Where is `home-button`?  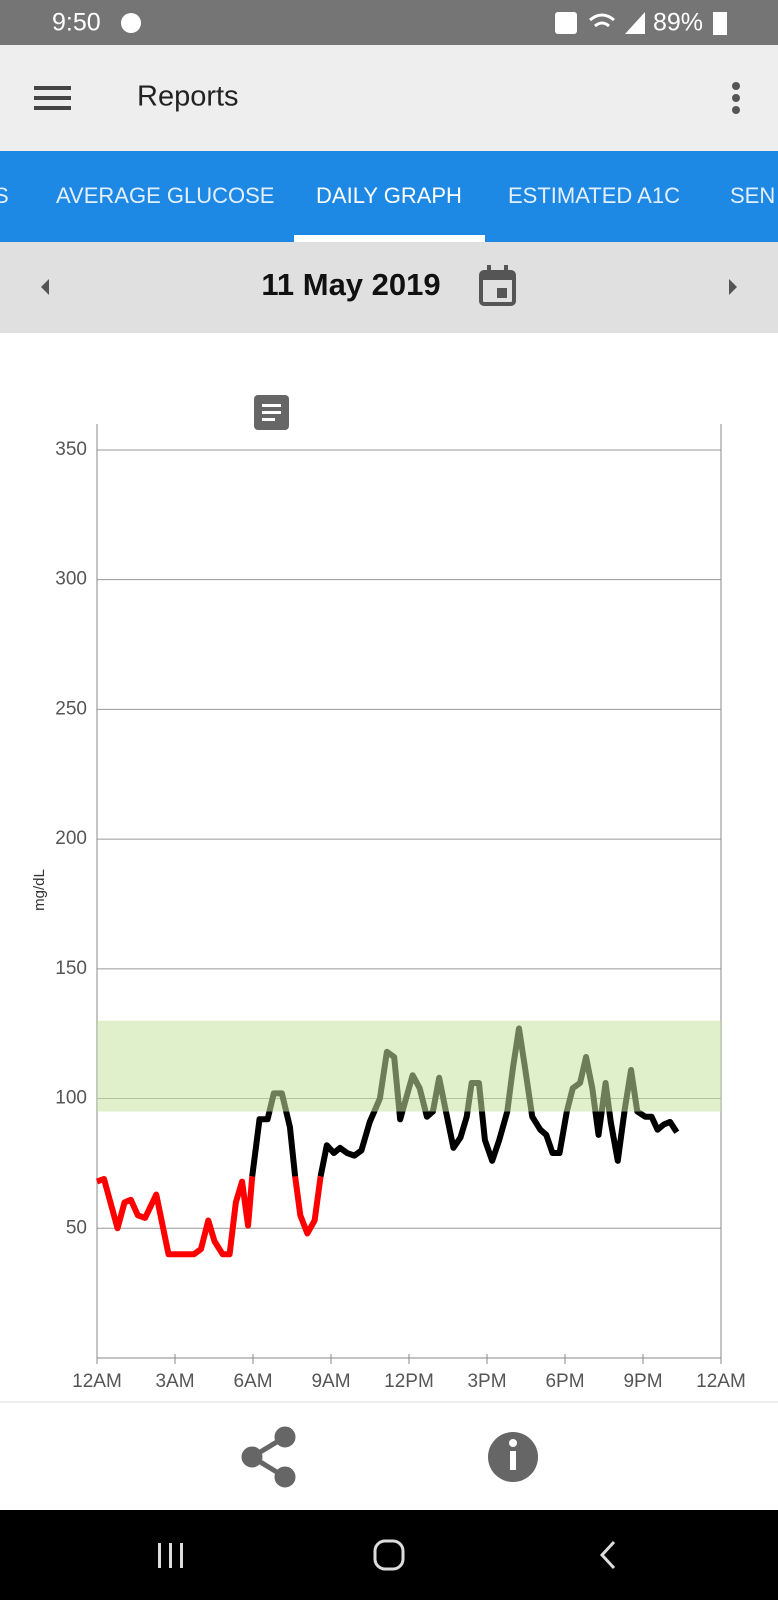 home-button is located at coordinates (389, 1555).